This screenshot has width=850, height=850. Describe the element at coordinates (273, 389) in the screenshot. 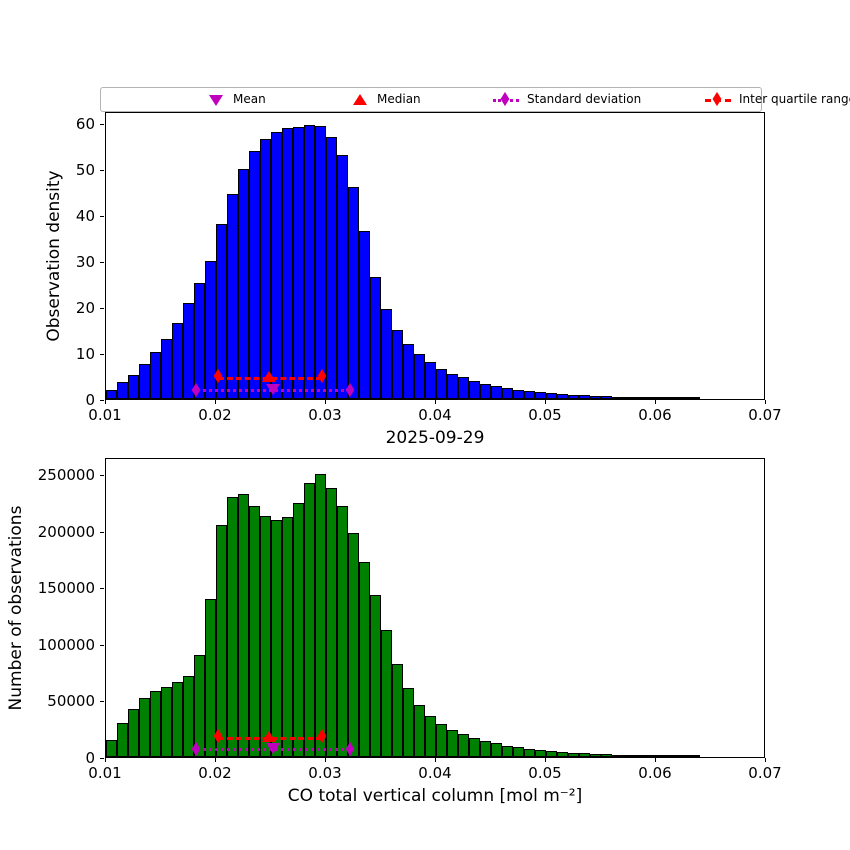

I see `mean-marker-icon` at that location.